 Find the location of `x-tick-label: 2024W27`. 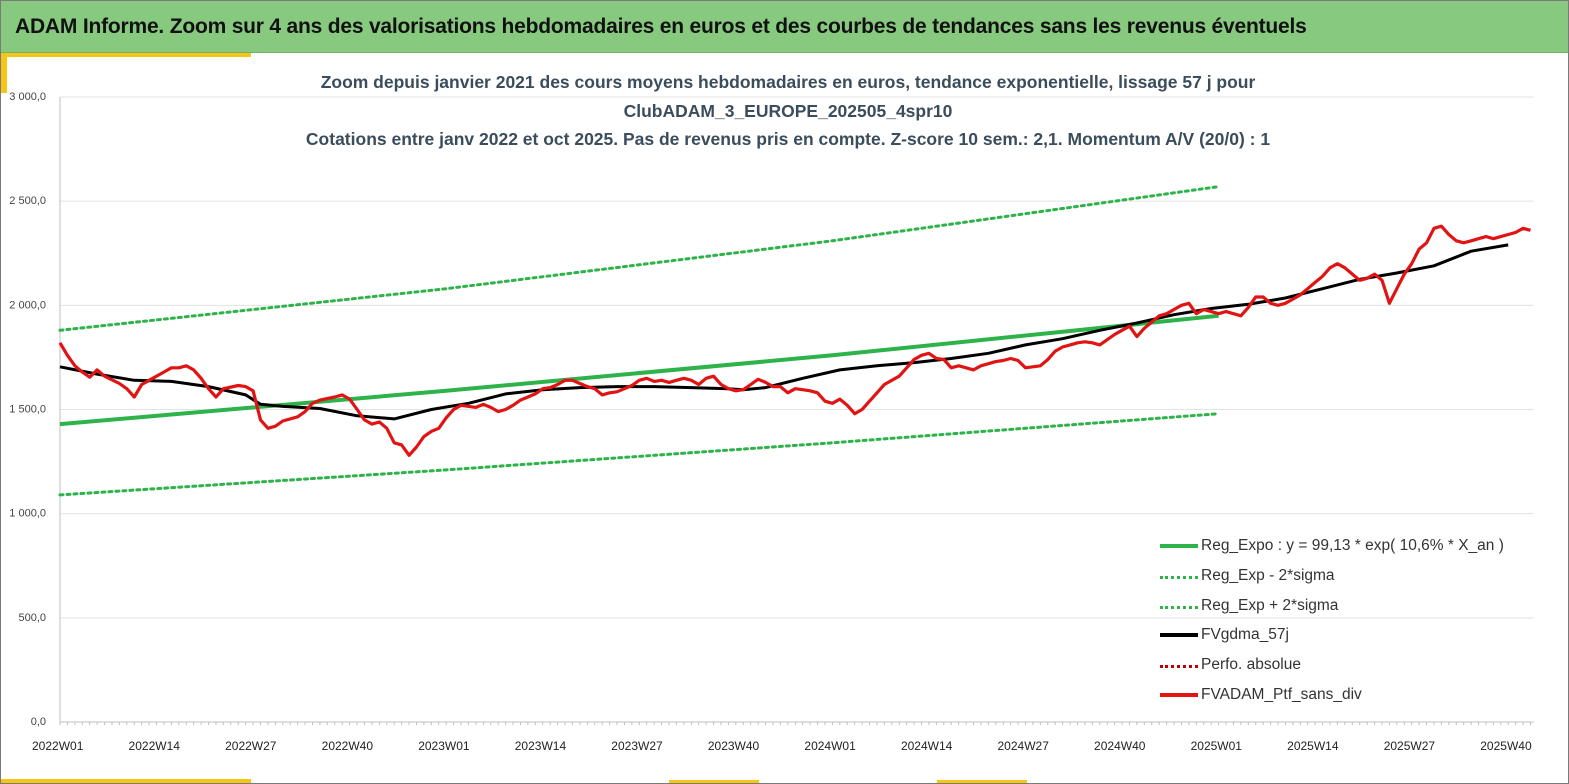

x-tick-label: 2024W27 is located at coordinates (1024, 746).